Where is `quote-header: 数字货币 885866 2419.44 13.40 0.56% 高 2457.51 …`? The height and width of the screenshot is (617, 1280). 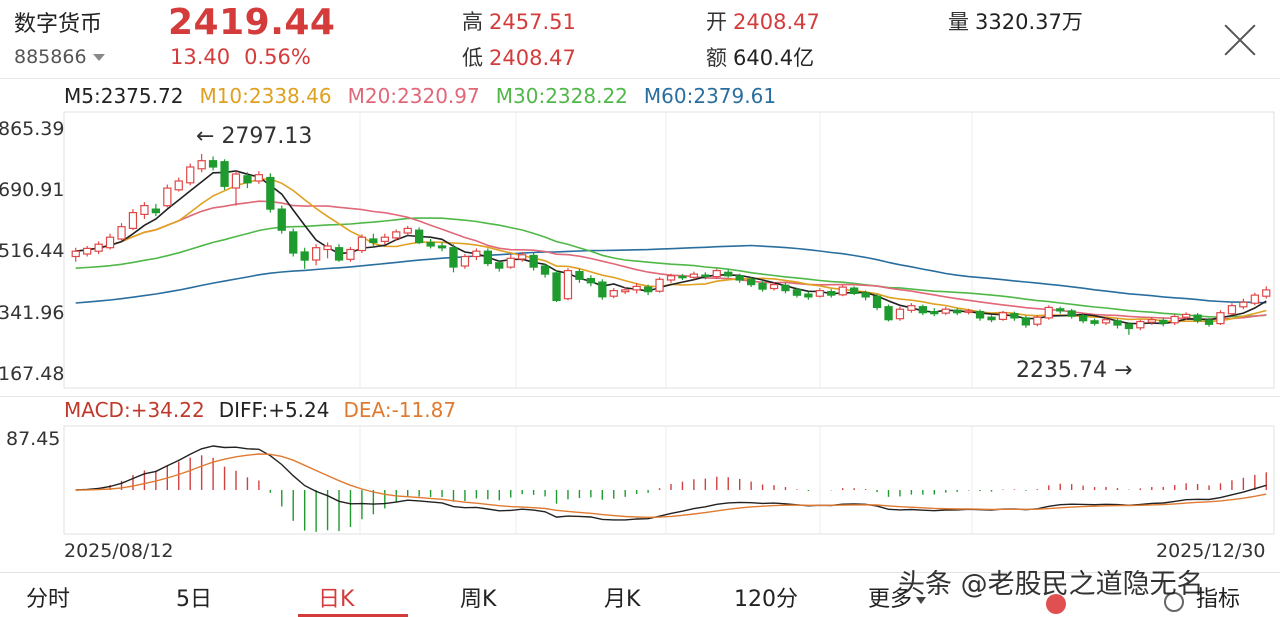 quote-header: 数字货币 885866 2419.44 13.40 0.56% 高 2457.51 … is located at coordinates (640, 39).